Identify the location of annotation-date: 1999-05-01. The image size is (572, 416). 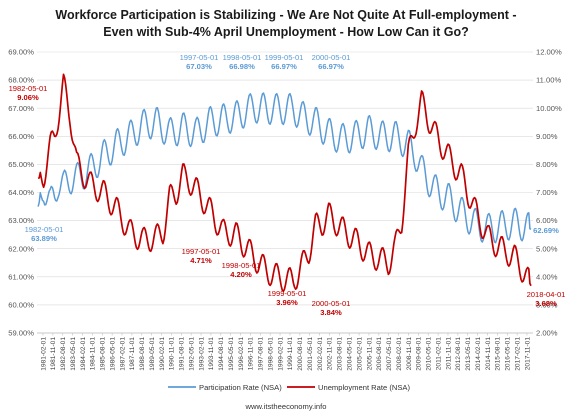
(284, 57).